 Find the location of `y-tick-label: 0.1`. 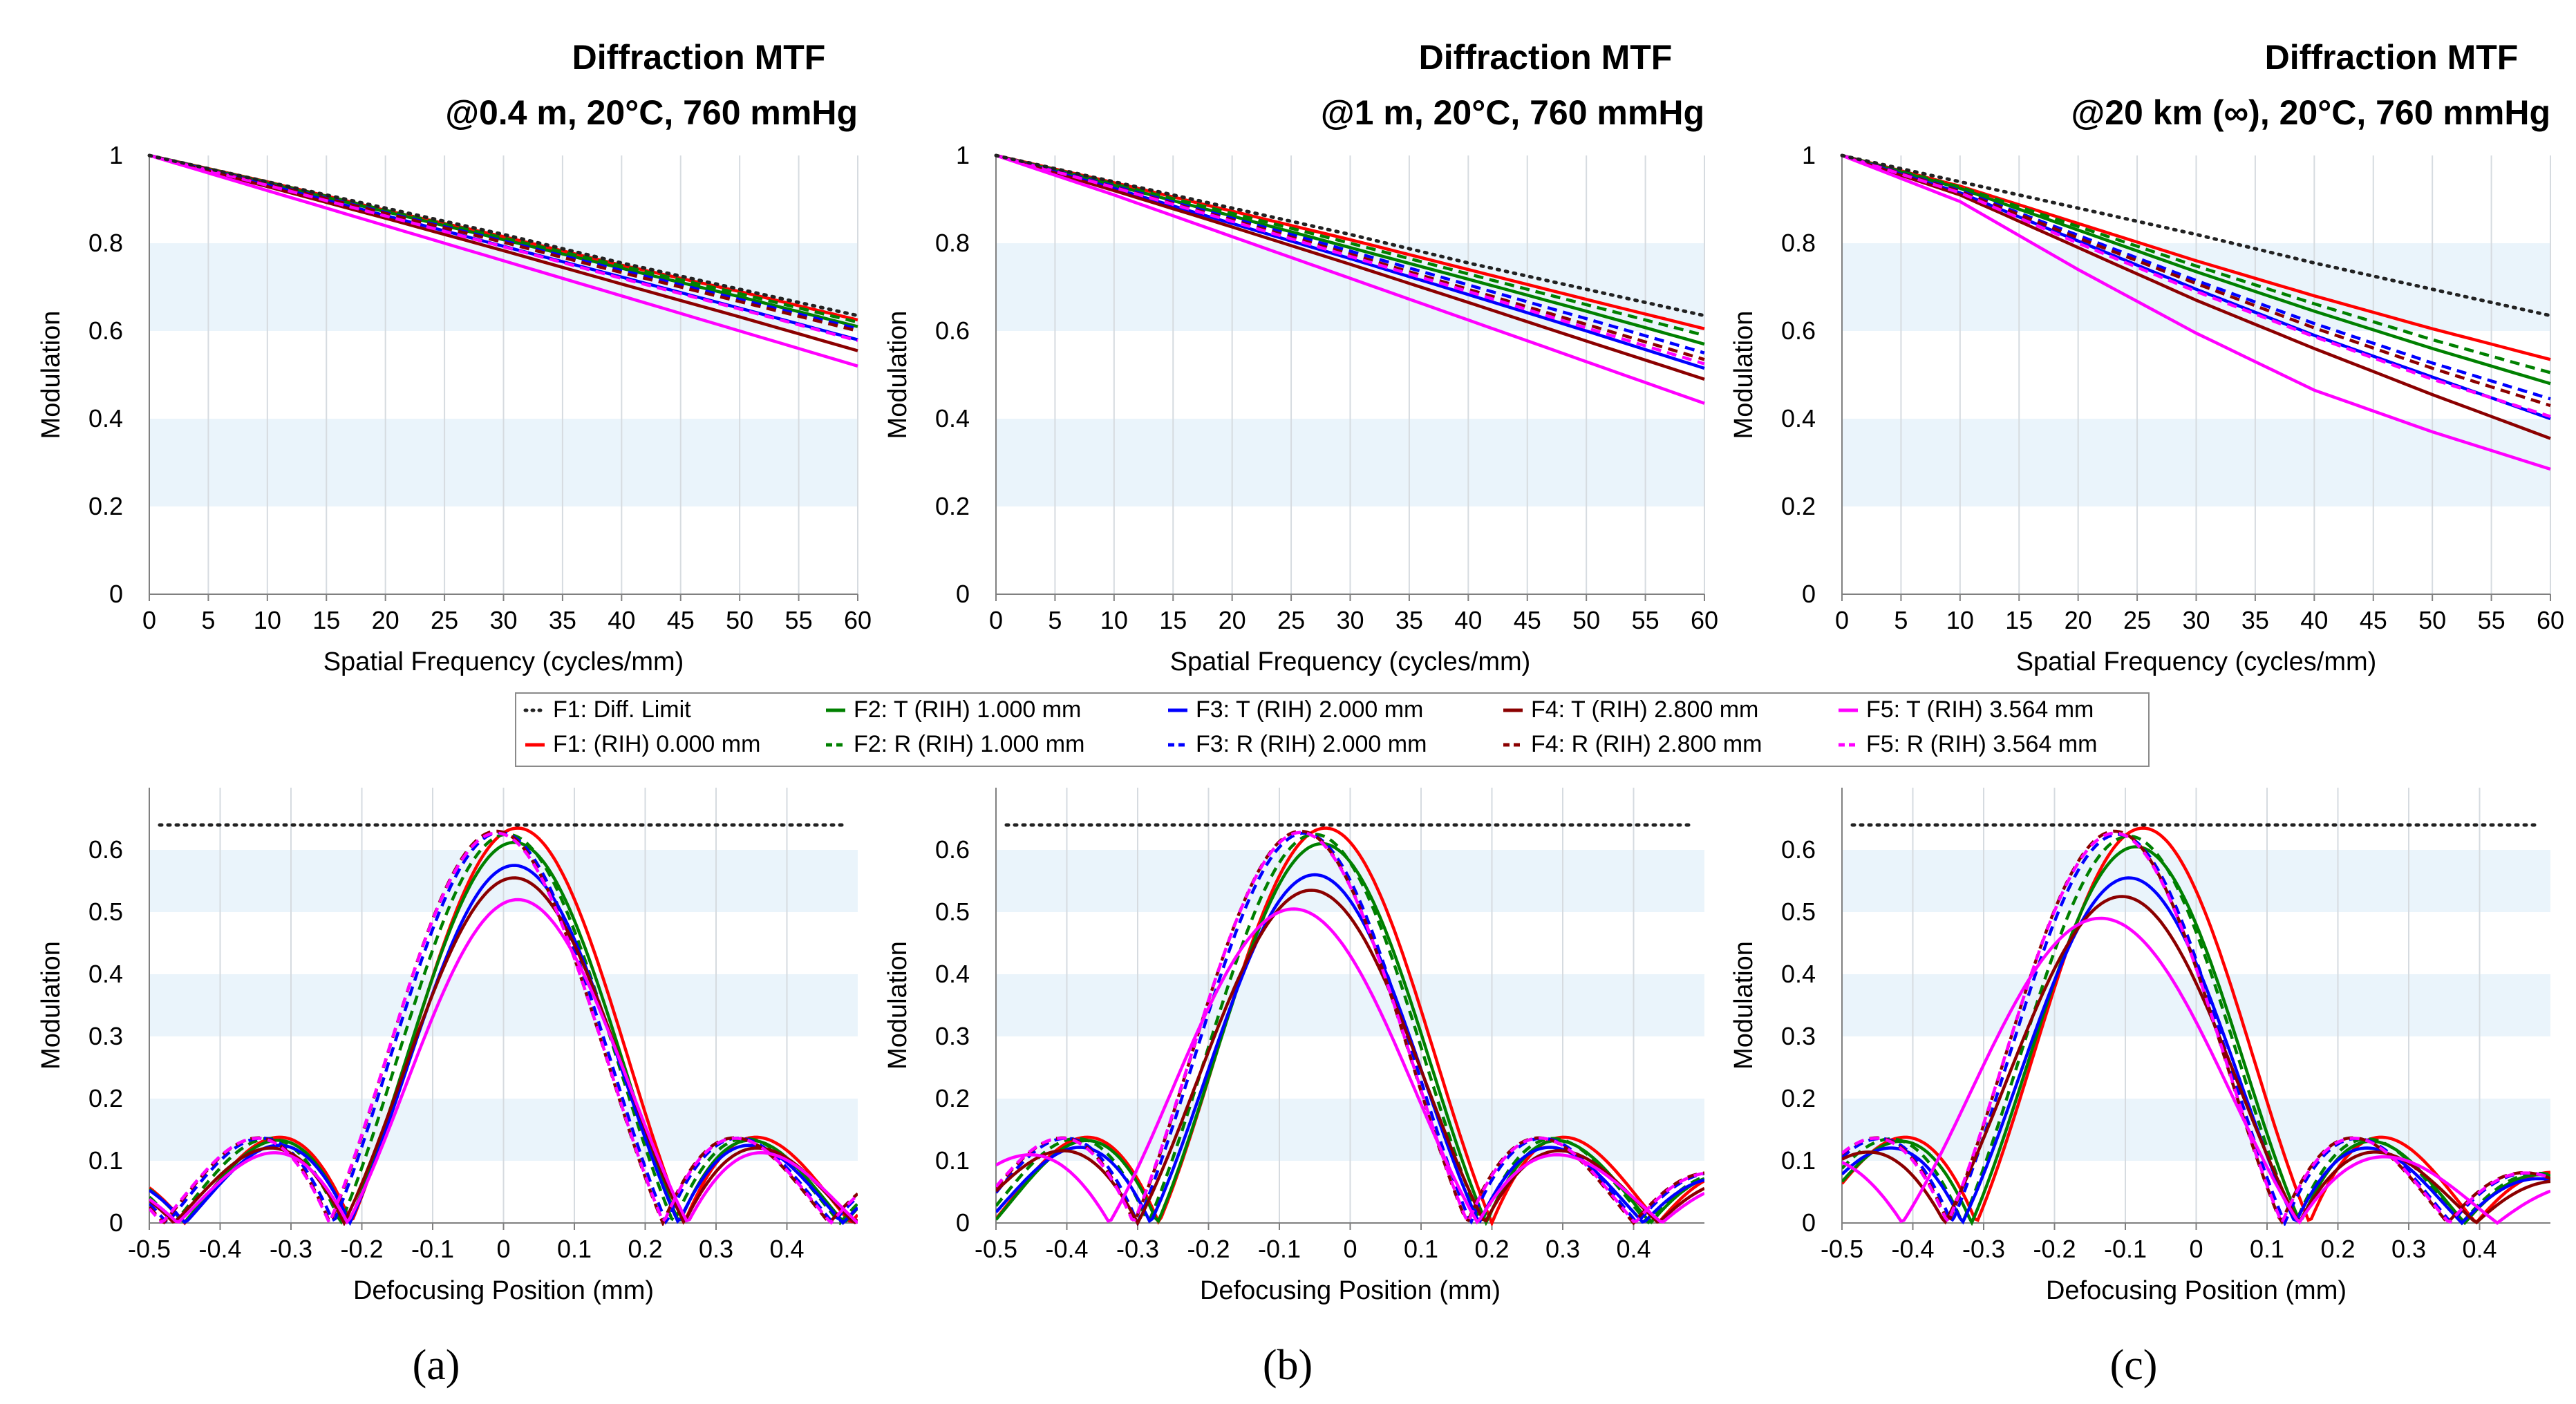

y-tick-label: 0.1 is located at coordinates (1798, 1160).